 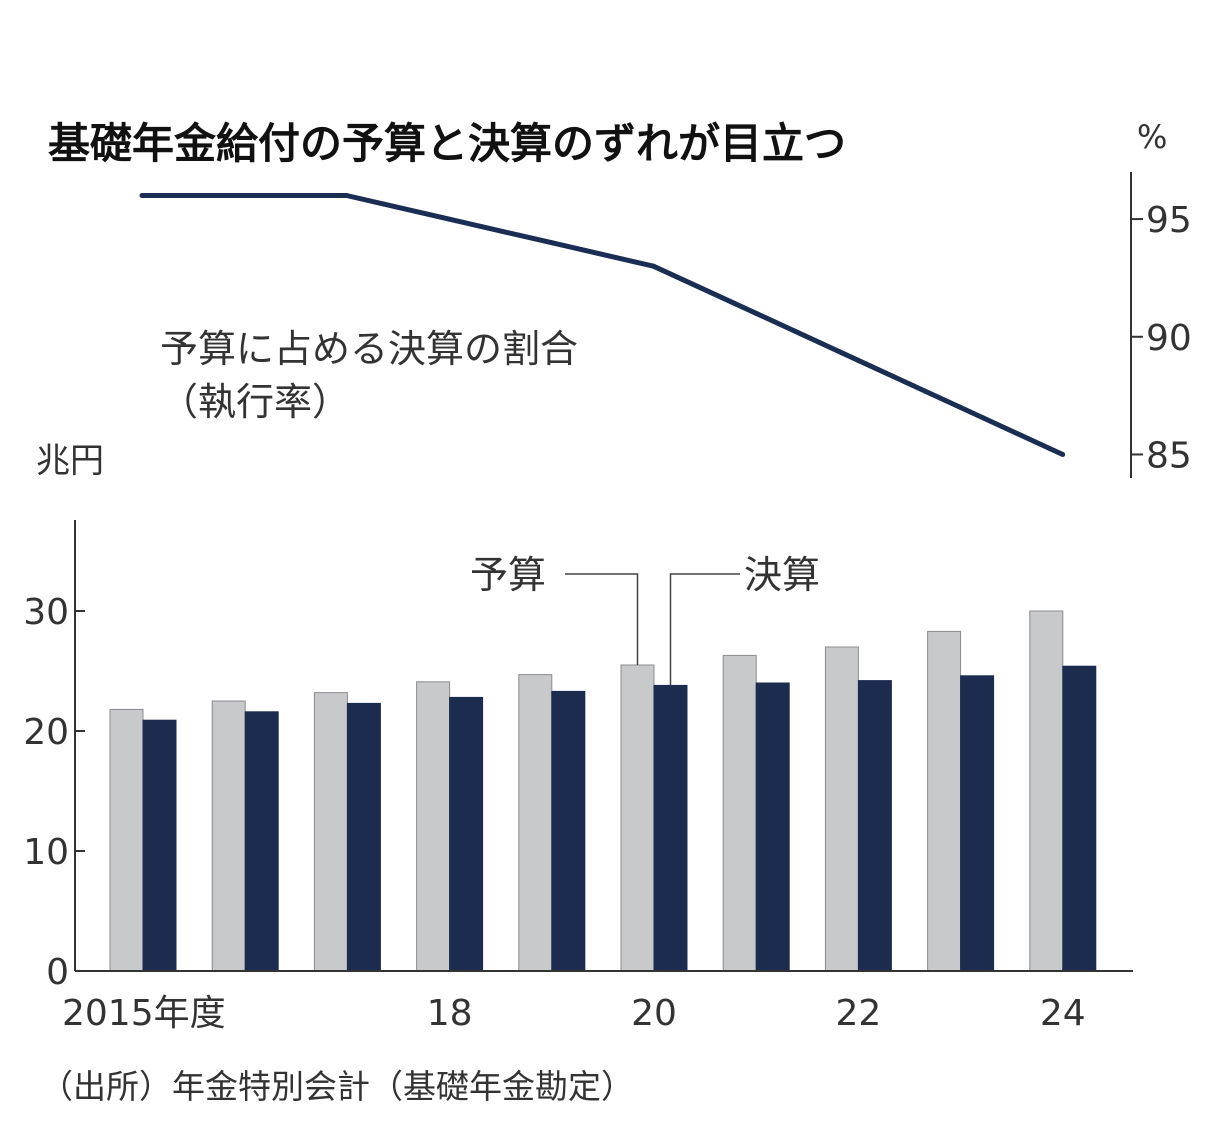 What do you see at coordinates (704, 629) in the screenshot?
I see `settlement-leader-line` at bounding box center [704, 629].